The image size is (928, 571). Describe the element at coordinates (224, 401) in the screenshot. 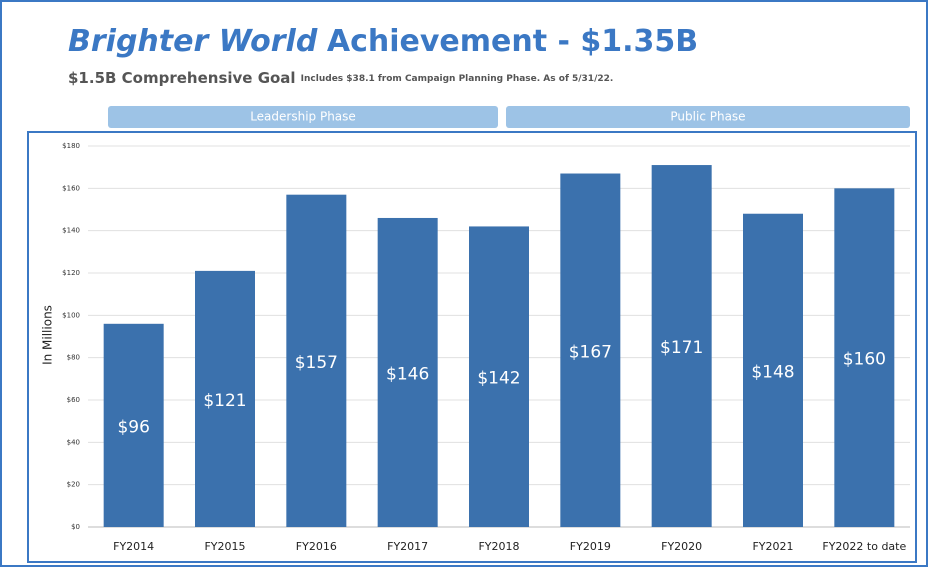

I see `value-label: $121` at that location.